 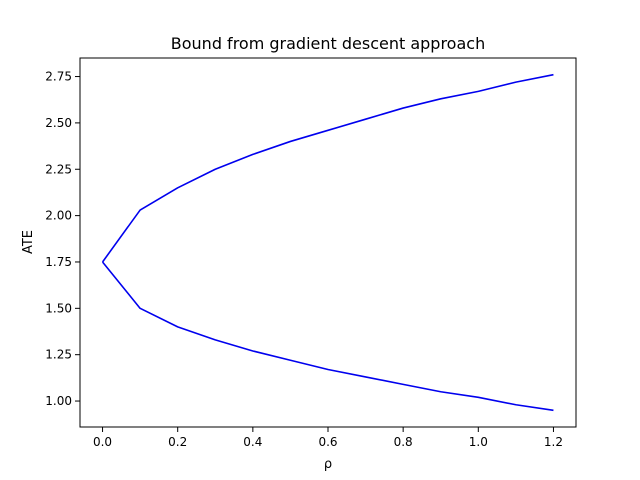 What do you see at coordinates (478, 442) in the screenshot?
I see `x-tick-label: 1.0` at bounding box center [478, 442].